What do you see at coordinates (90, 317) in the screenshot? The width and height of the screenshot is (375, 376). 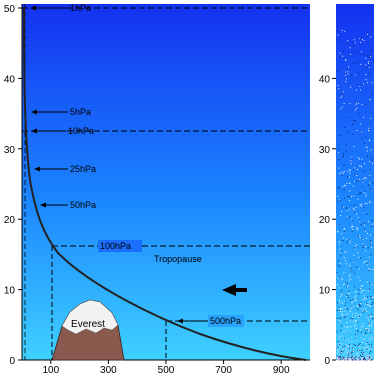 I see `mountain-snow` at bounding box center [90, 317].